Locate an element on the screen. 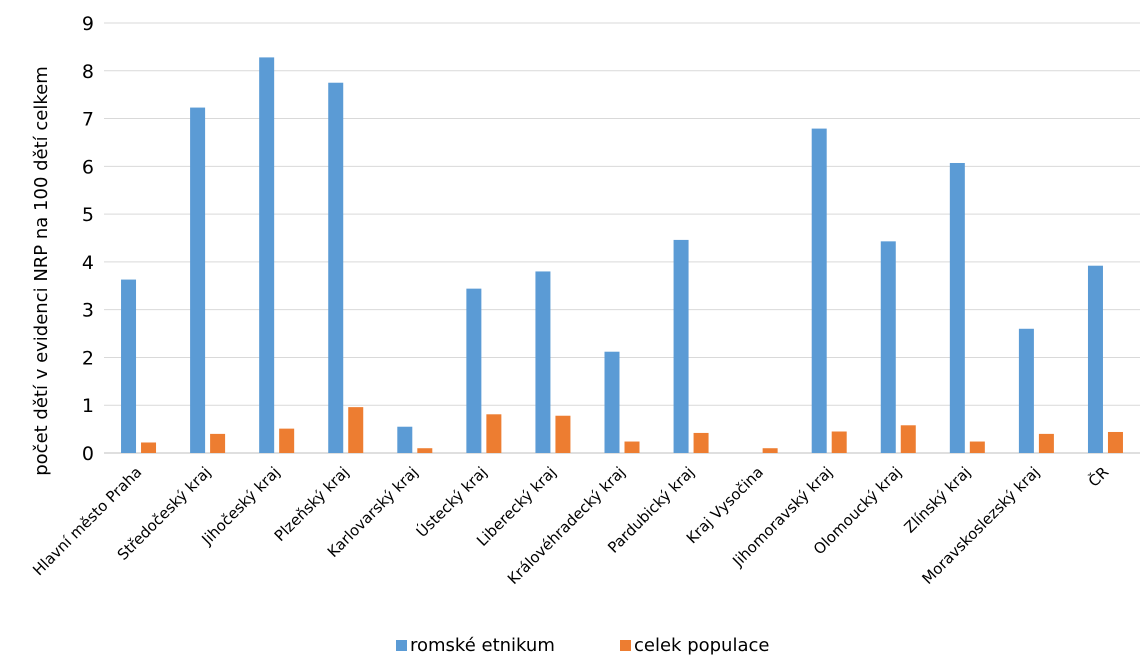 The width and height of the screenshot is (1144, 671). legend-item: celek populace is located at coordinates (694, 645).